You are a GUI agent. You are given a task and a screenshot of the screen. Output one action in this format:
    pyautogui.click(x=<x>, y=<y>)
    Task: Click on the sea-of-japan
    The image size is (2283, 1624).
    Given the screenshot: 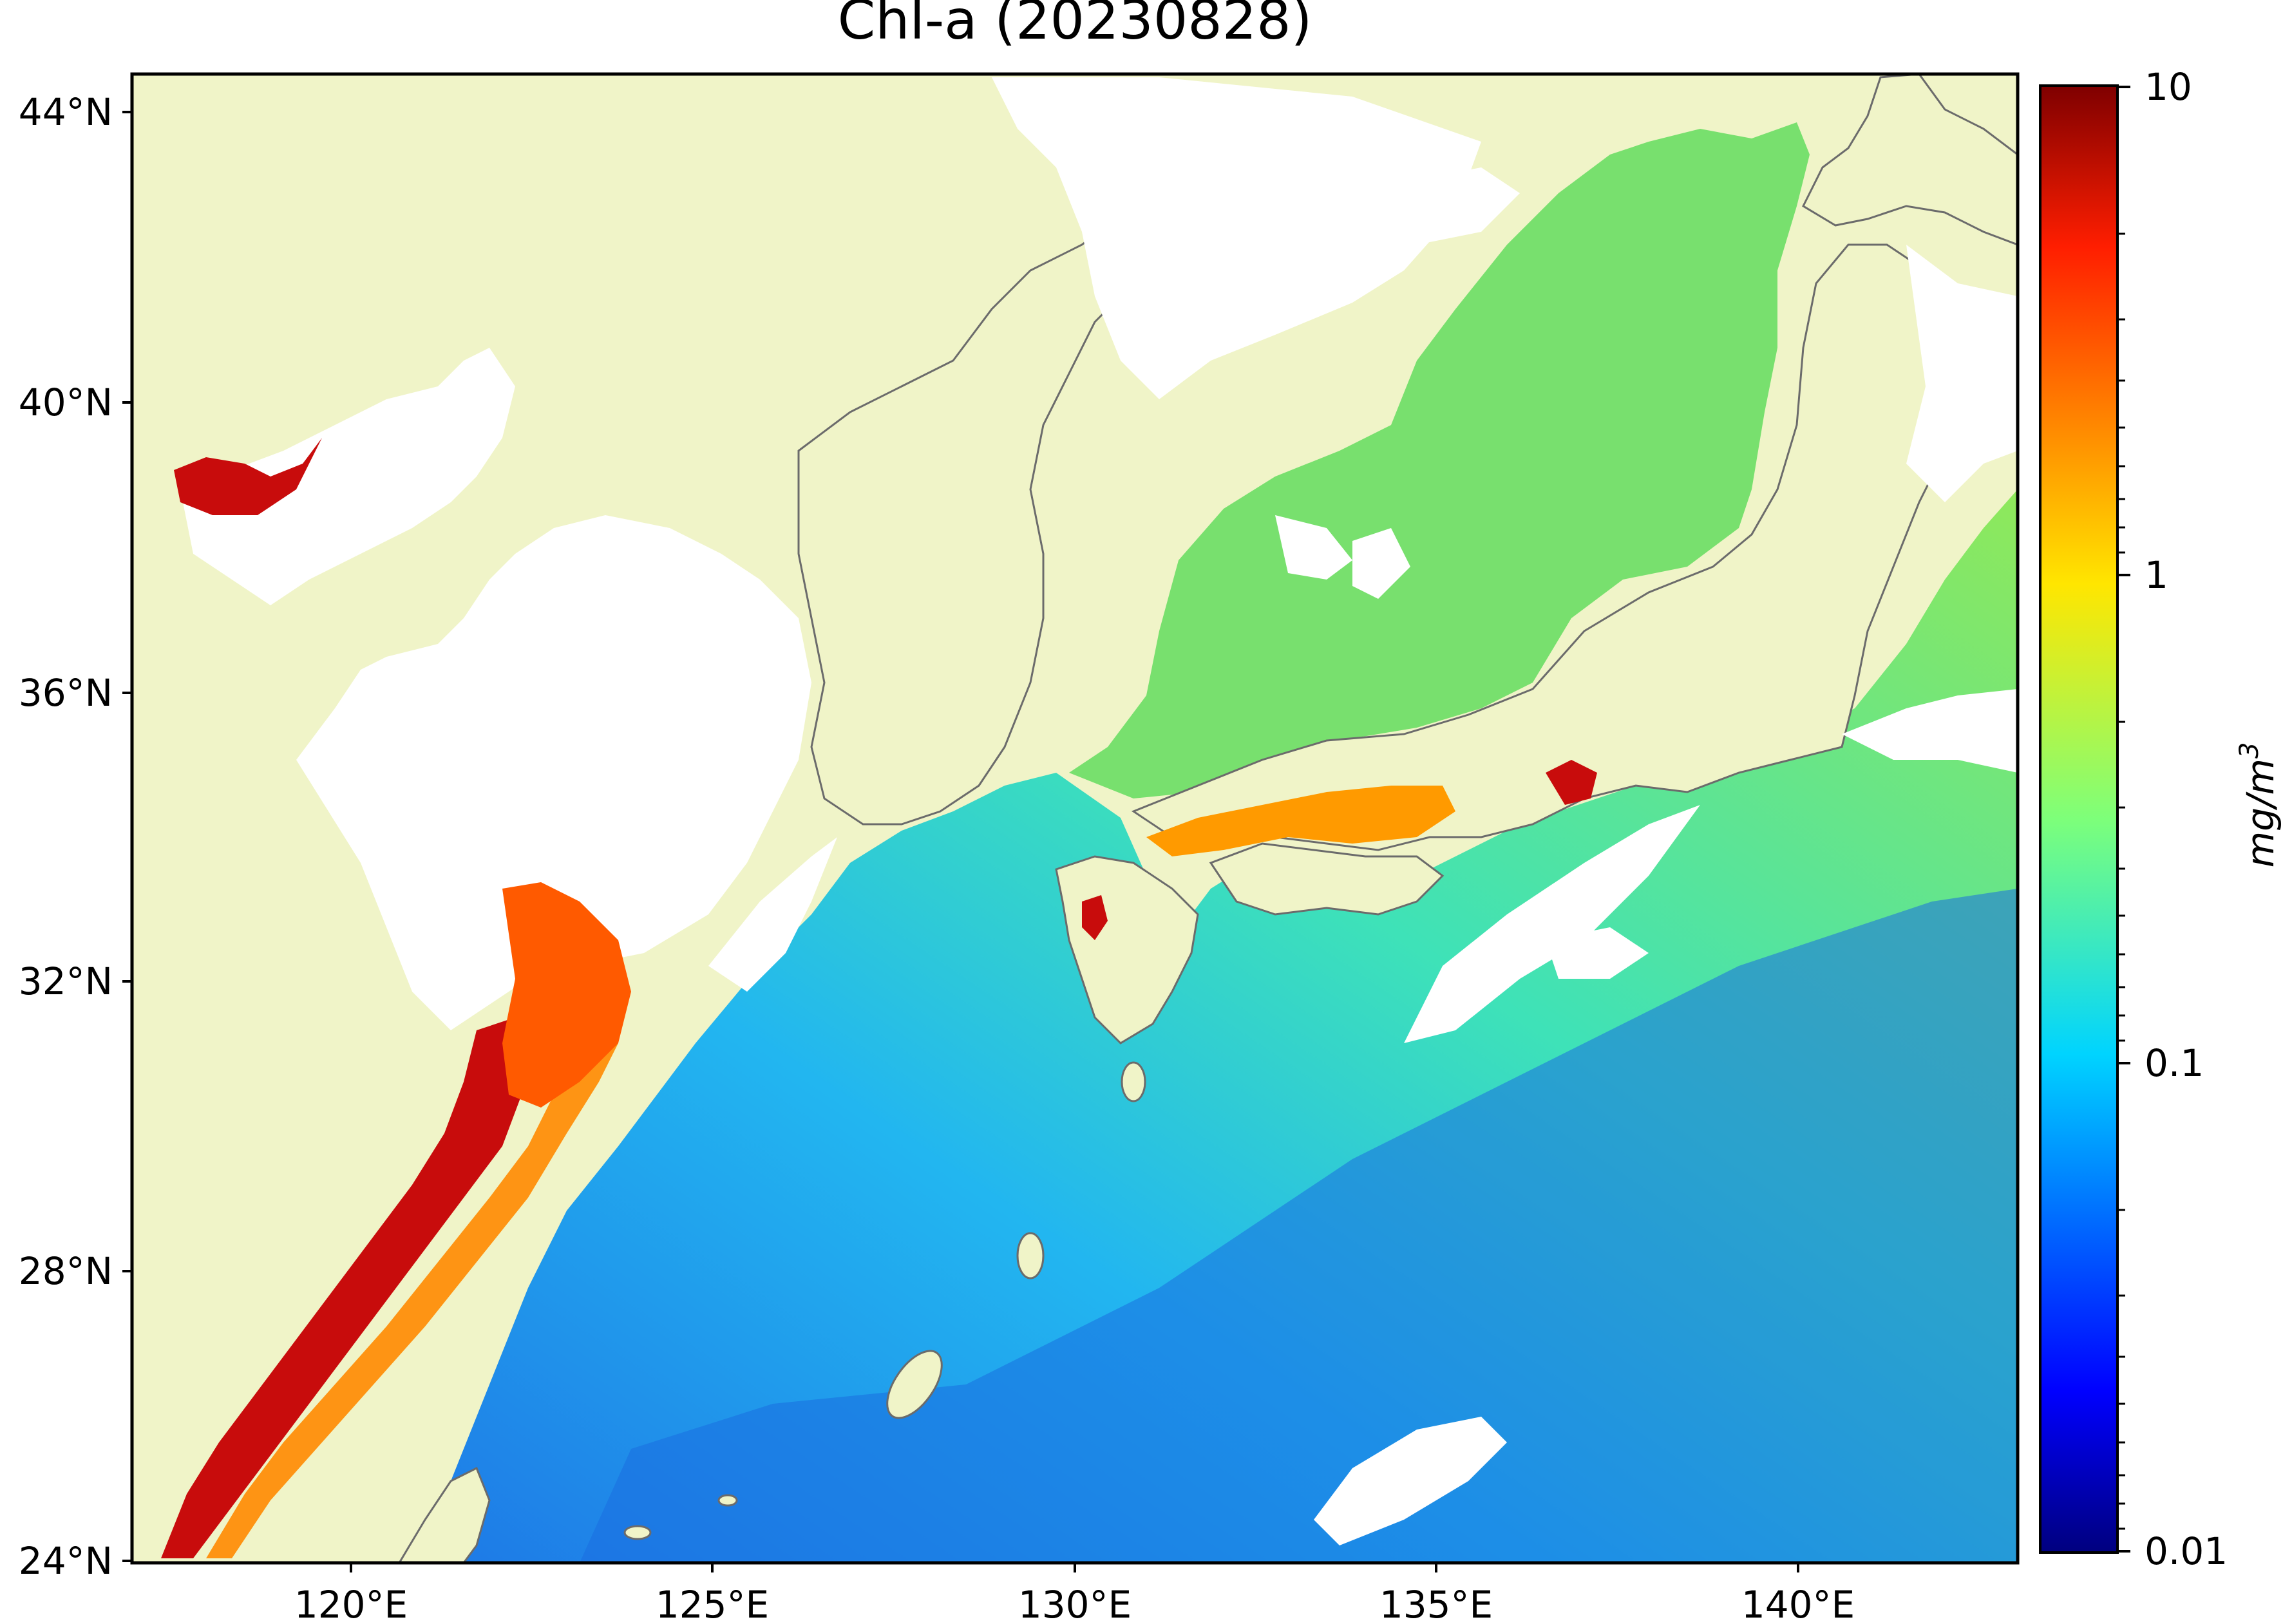 What is the action you would take?
    pyautogui.click(x=1439, y=460)
    